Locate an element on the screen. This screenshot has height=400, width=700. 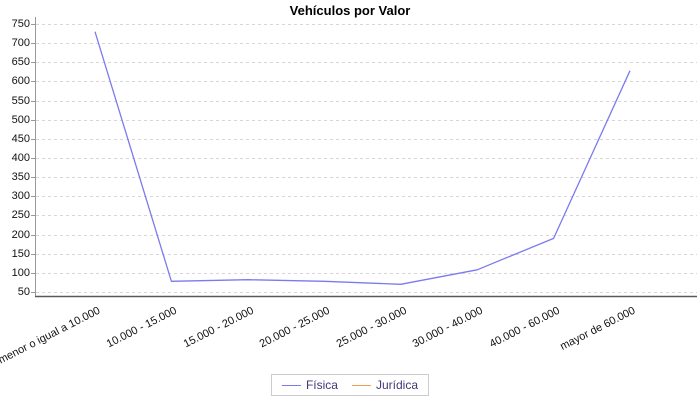
y-tick-label: 250 is located at coordinates (20, 214).